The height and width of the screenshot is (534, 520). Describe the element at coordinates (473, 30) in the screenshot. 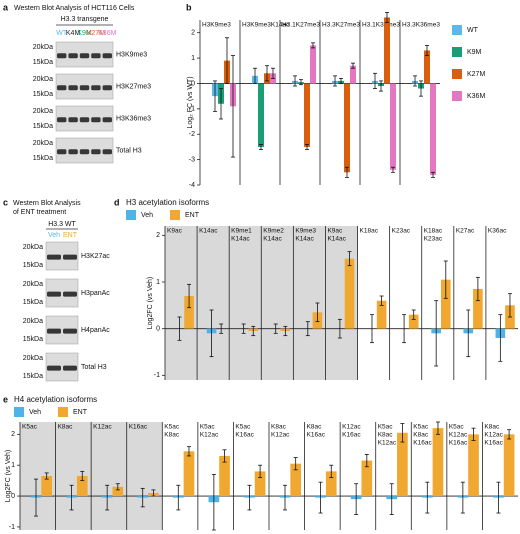

I see `legend-label: WT` at that location.